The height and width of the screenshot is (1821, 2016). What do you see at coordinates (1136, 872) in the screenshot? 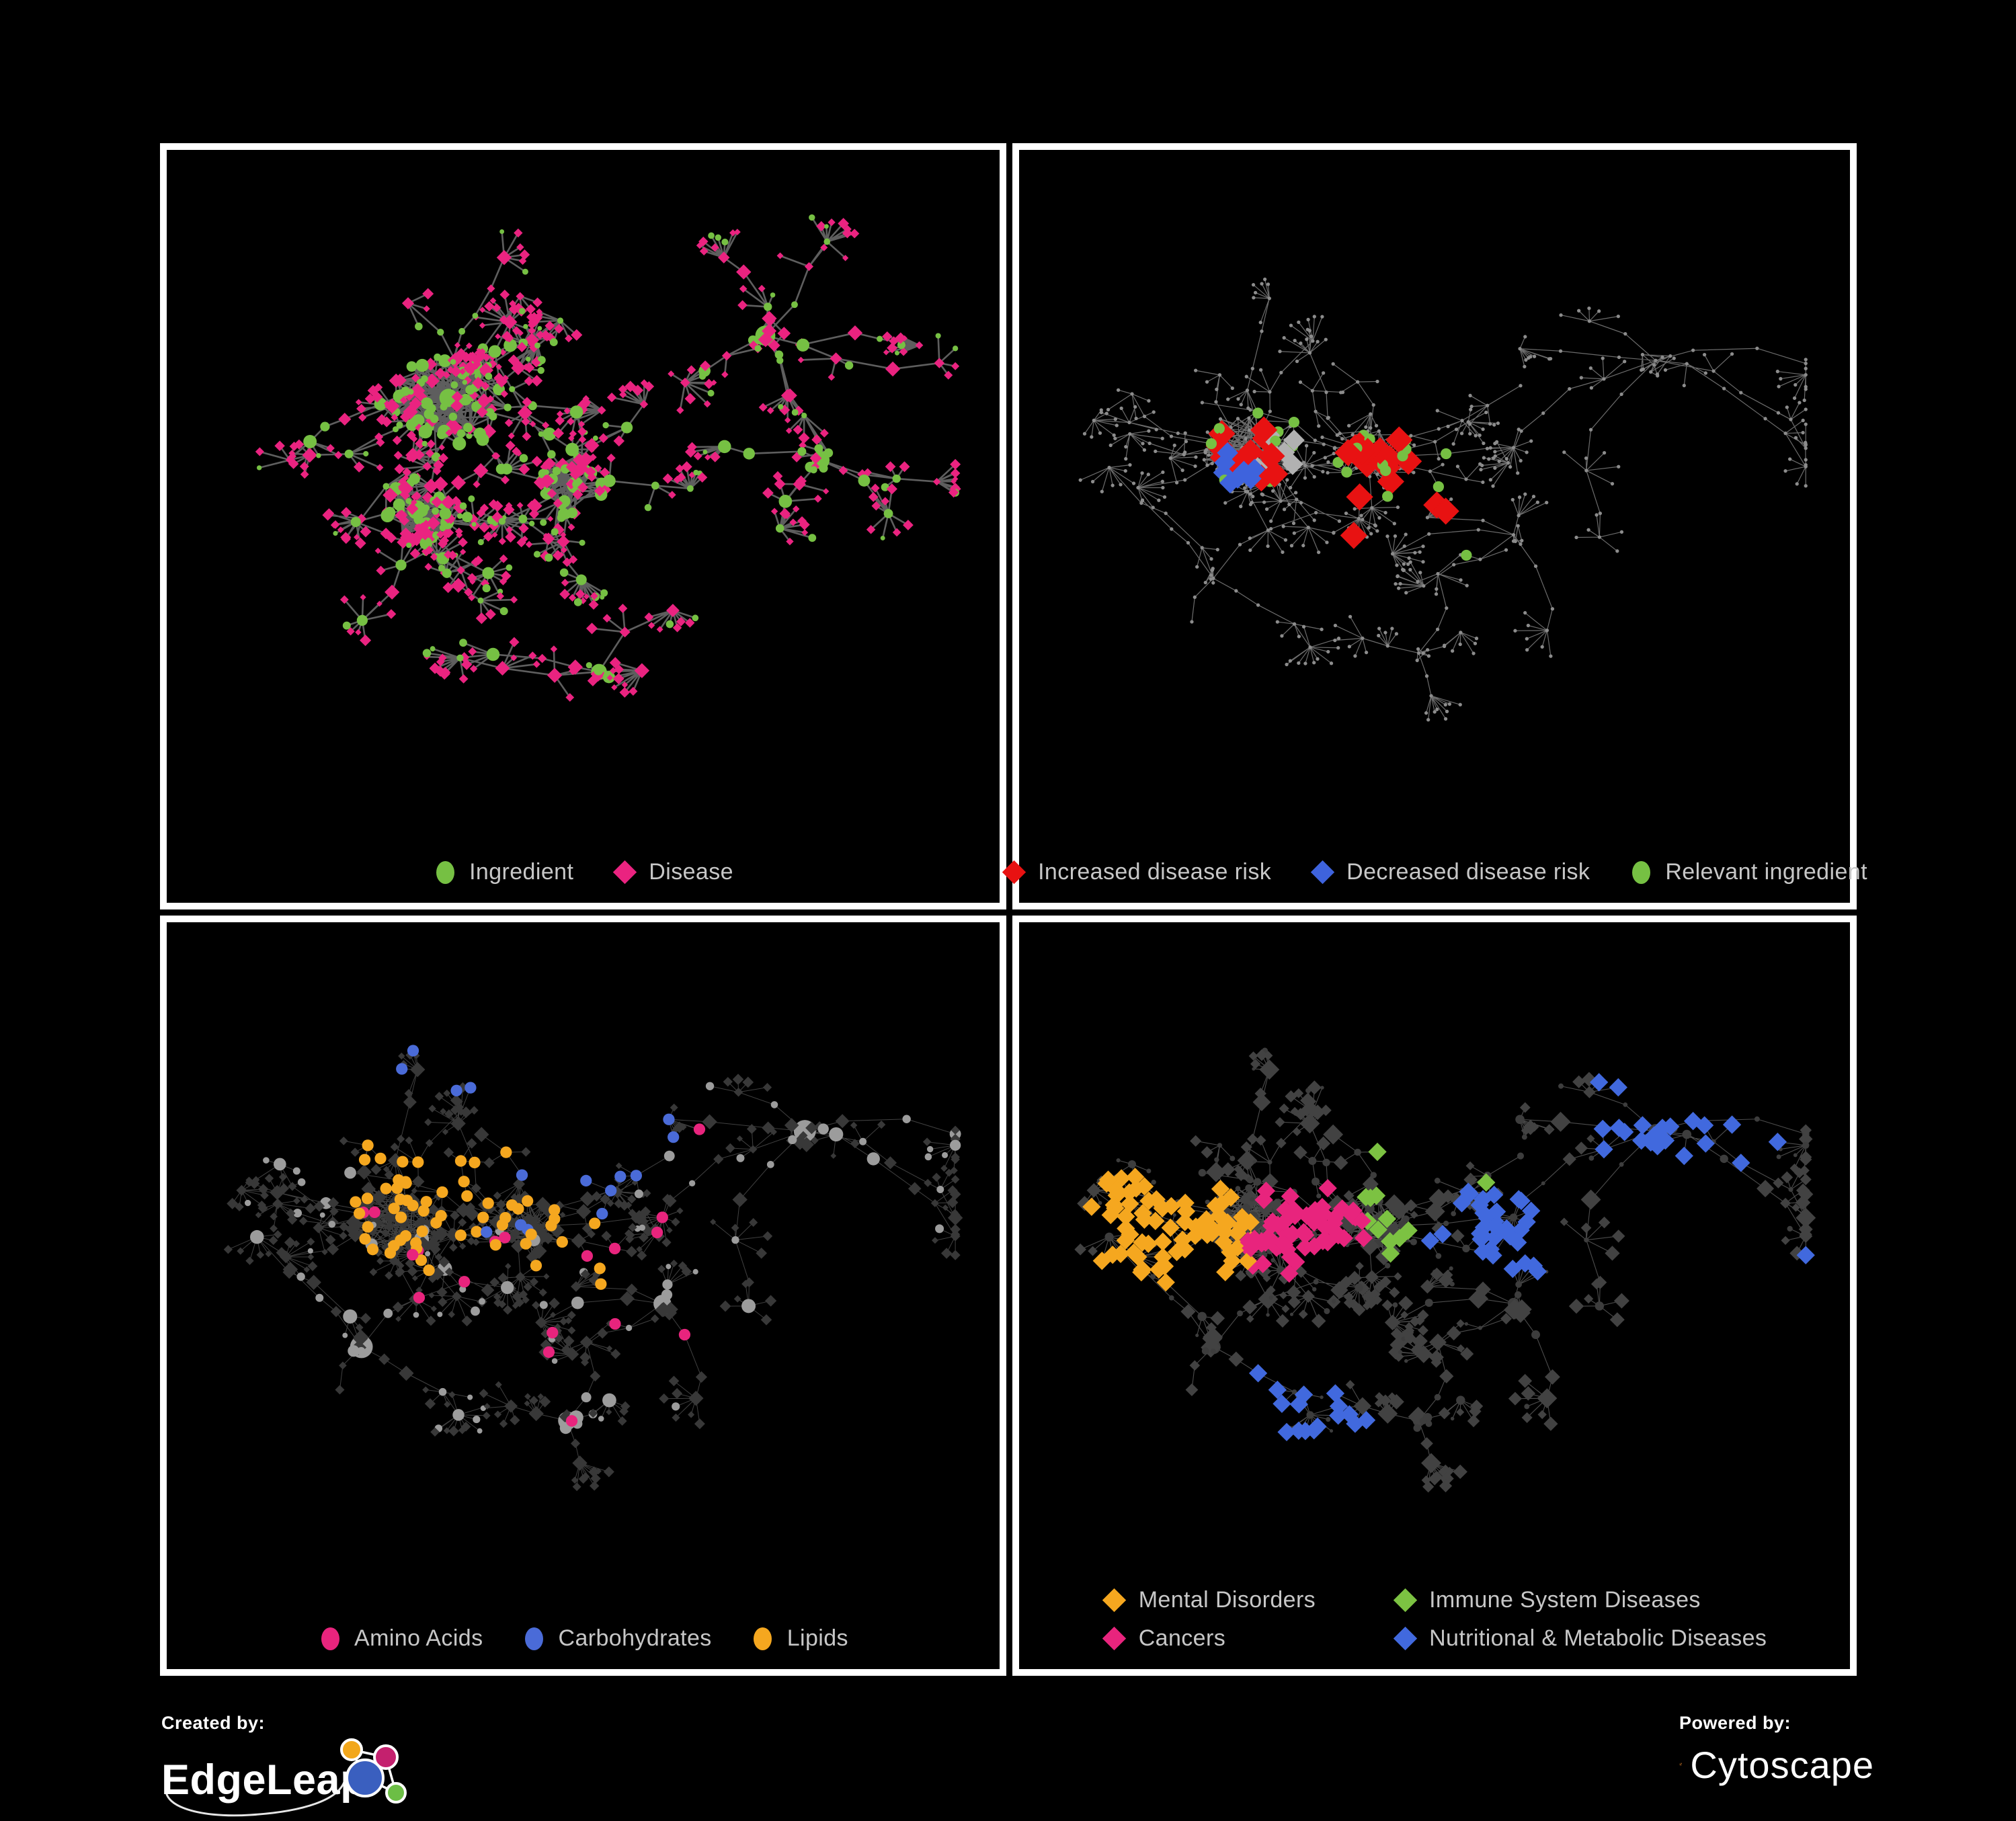
I see `legend-item: Increased disease risk` at bounding box center [1136, 872].